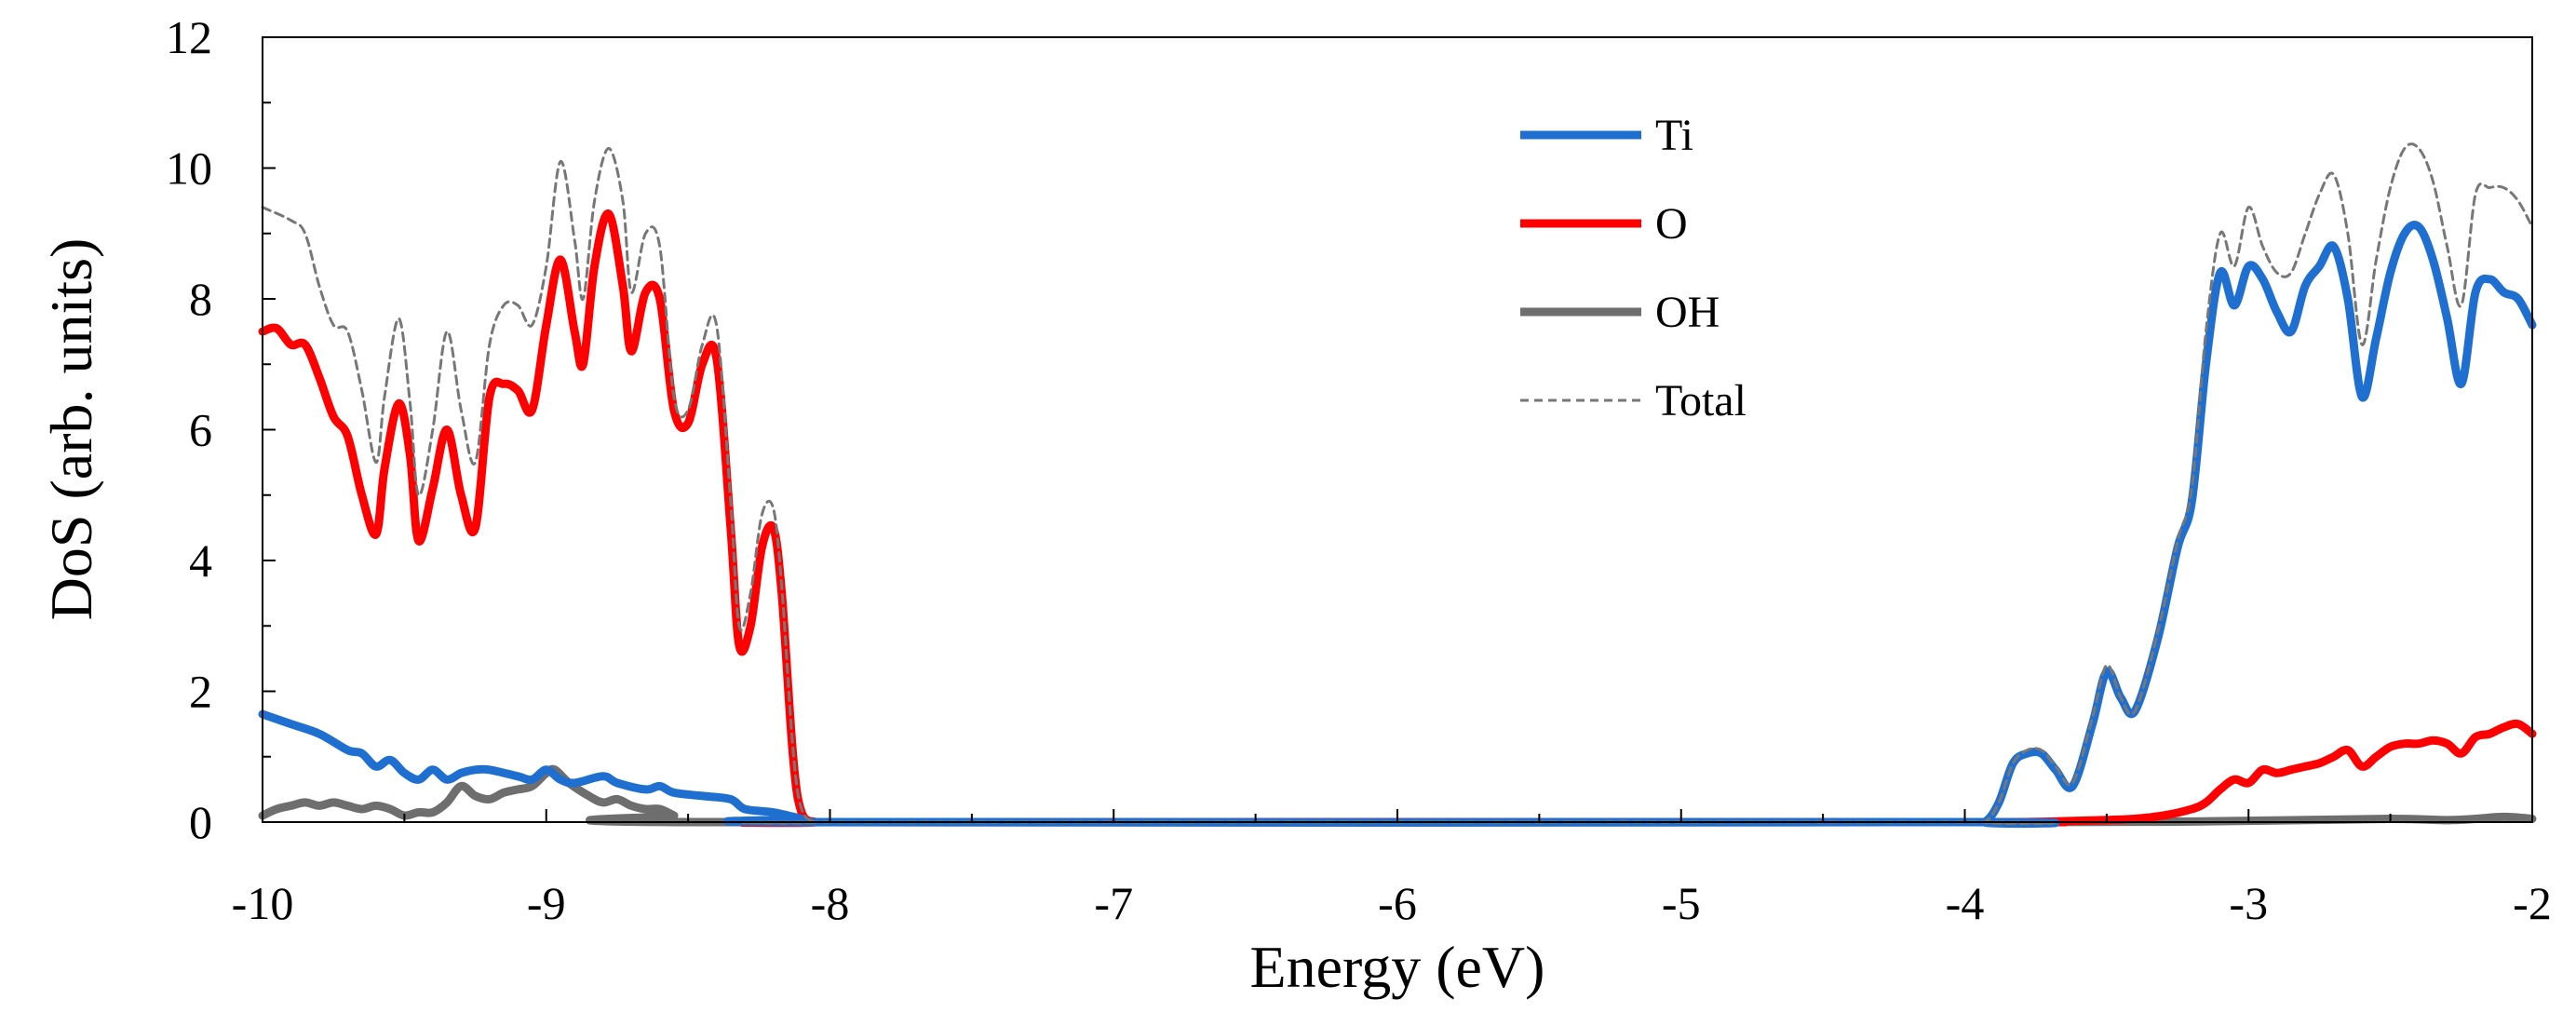 The image size is (2576, 1026). What do you see at coordinates (1633, 268) in the screenshot?
I see `legend: Ti O OH Total` at bounding box center [1633, 268].